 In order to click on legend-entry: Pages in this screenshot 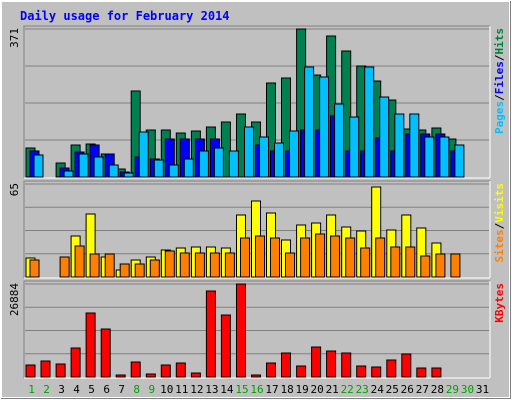, I will do `click(499, 117)`.